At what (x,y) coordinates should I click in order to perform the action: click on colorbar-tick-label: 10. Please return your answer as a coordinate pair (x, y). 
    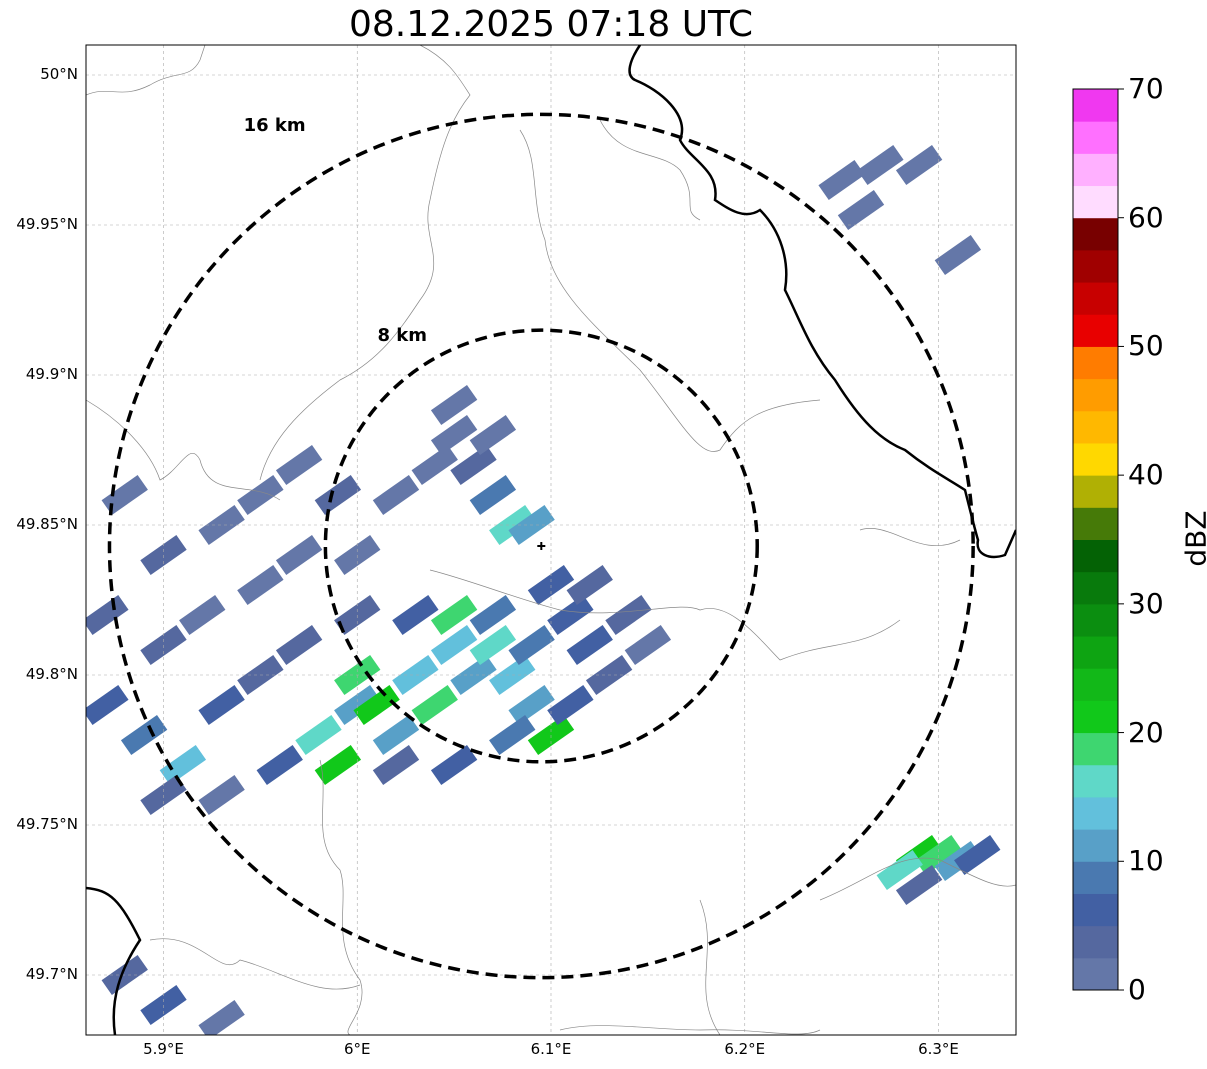
    Looking at the image, I should click on (1146, 861).